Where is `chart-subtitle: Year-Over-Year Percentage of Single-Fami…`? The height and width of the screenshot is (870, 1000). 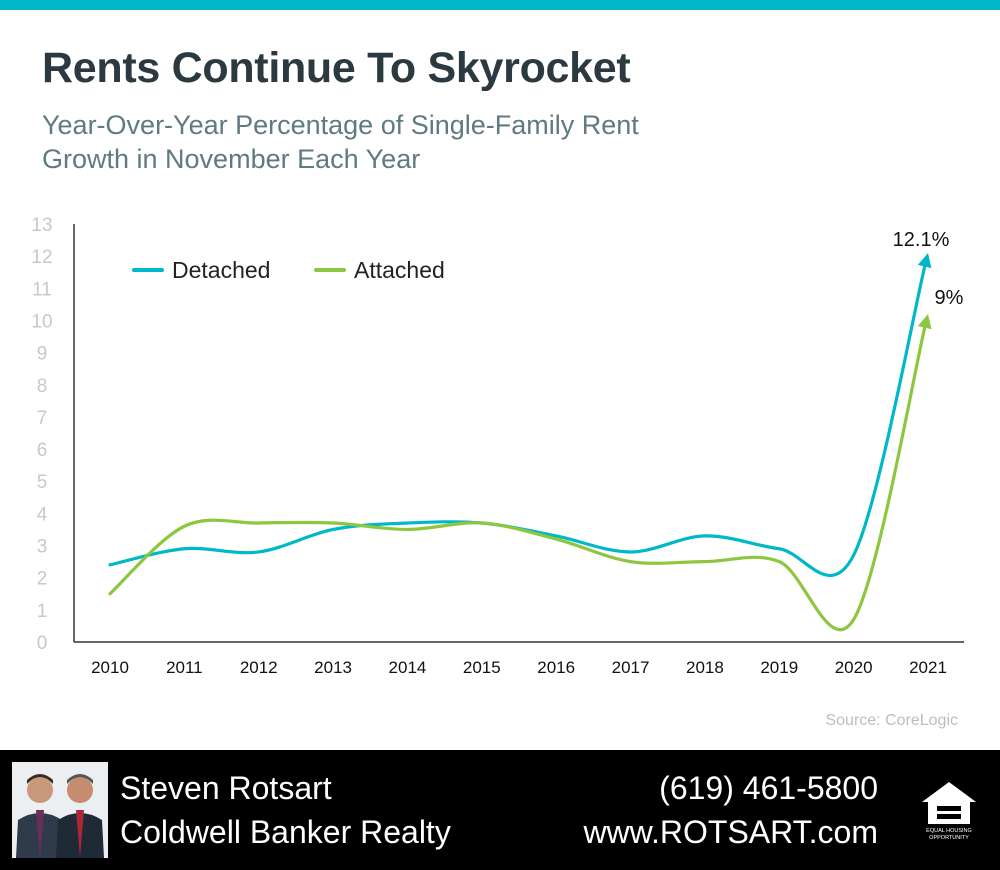
chart-subtitle: Year-Over-Year Percentage of Single-Fami… is located at coordinates (340, 142).